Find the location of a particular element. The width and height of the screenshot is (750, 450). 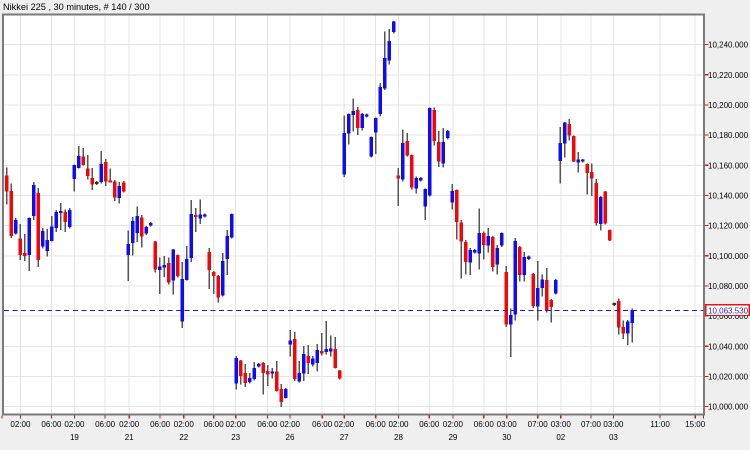

svg-text: 10,020.000 is located at coordinates (728, 376).